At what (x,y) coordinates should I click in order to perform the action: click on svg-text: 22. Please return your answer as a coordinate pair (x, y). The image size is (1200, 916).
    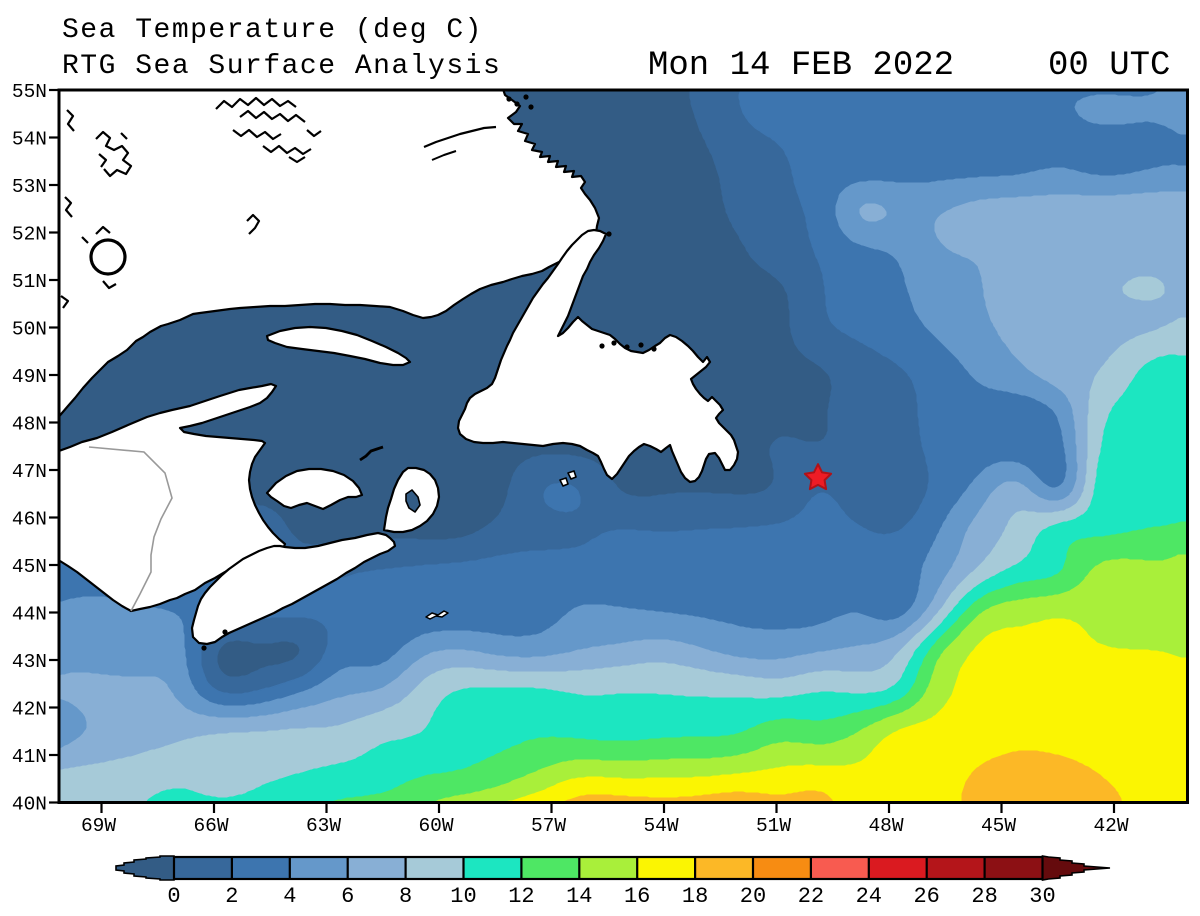
    Looking at the image, I should click on (811, 896).